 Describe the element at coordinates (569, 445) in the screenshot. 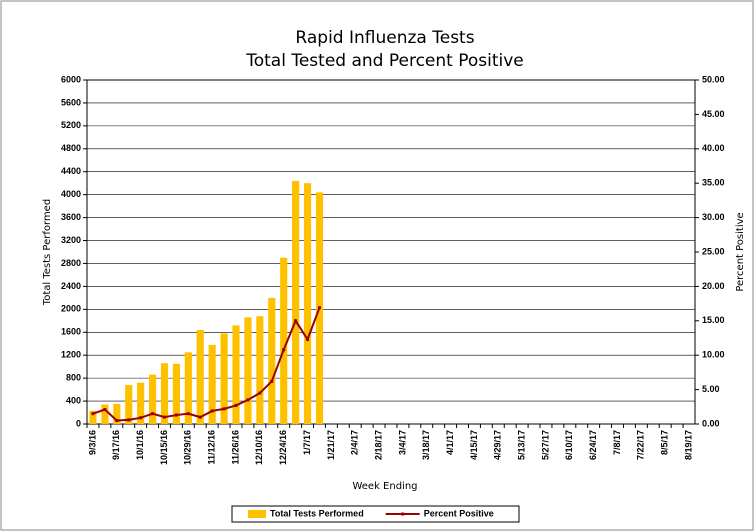

I see `x-tick-label: 6/10/17` at that location.